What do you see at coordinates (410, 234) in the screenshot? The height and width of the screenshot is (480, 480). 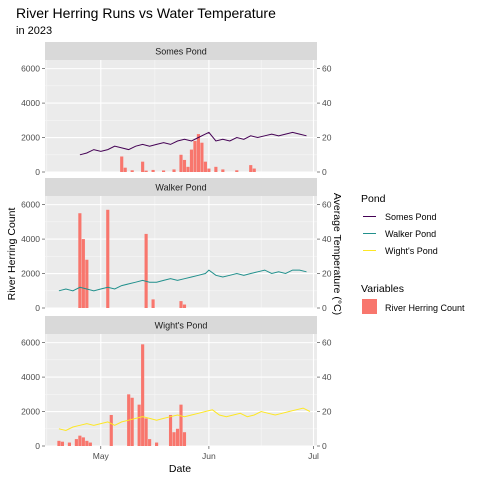 I see `legend-pond-label: Walker Pond` at bounding box center [410, 234].